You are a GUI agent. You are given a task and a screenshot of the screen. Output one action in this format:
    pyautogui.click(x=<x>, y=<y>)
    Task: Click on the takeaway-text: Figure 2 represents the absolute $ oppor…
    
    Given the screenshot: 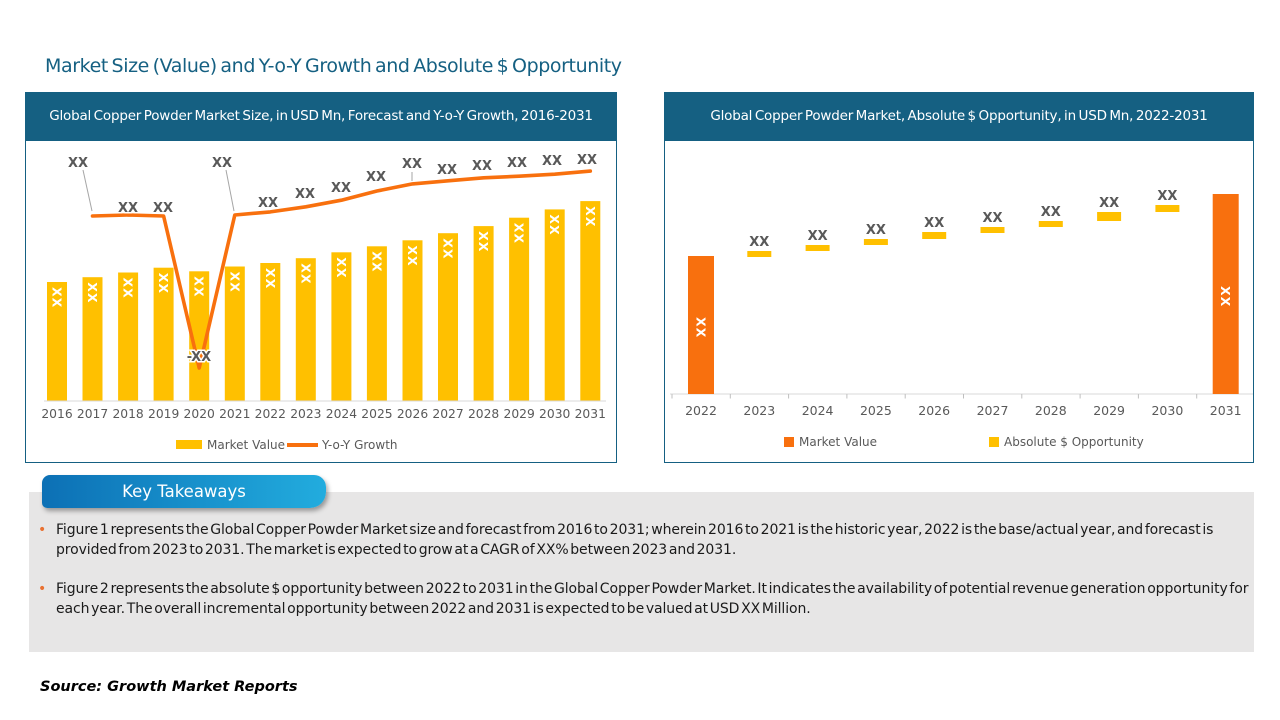 What is the action you would take?
    pyautogui.click(x=652, y=599)
    